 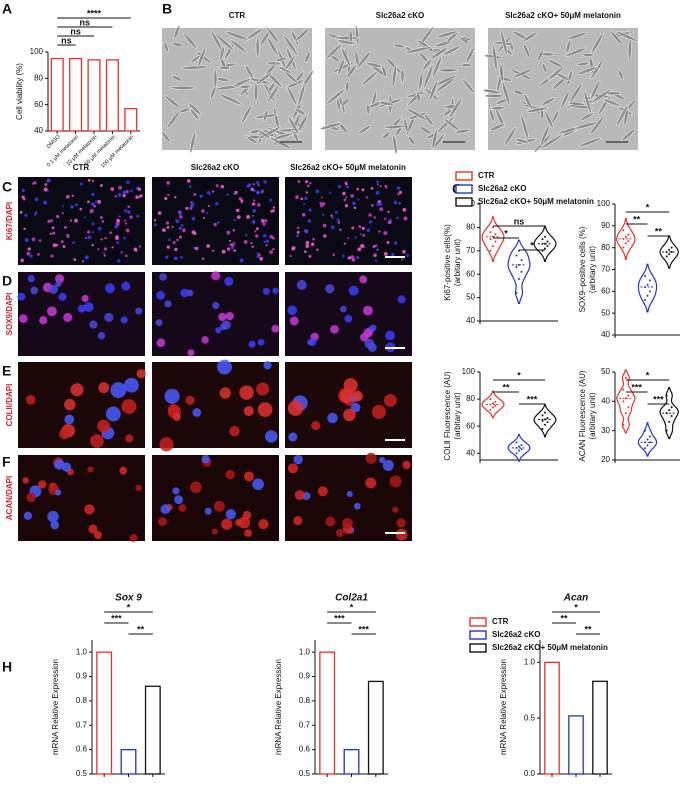 I want to click on significance-label: *, so click(x=506, y=233).